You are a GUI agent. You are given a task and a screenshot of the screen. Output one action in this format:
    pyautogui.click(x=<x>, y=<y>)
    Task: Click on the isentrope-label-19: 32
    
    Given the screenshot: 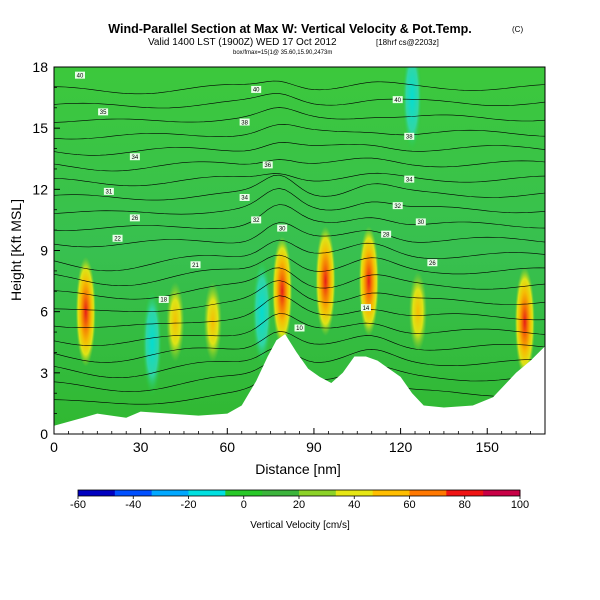 What is the action you would take?
    pyautogui.click(x=397, y=207)
    